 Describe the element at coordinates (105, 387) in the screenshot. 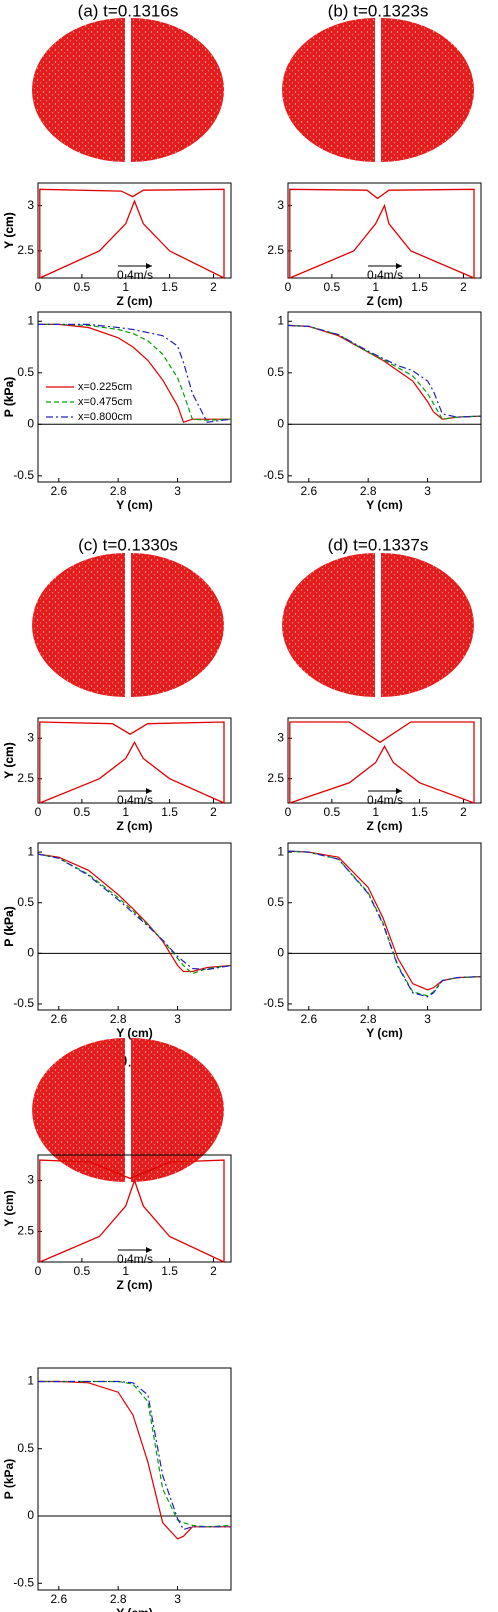

I see `legend-label: x=0.225cm` at that location.